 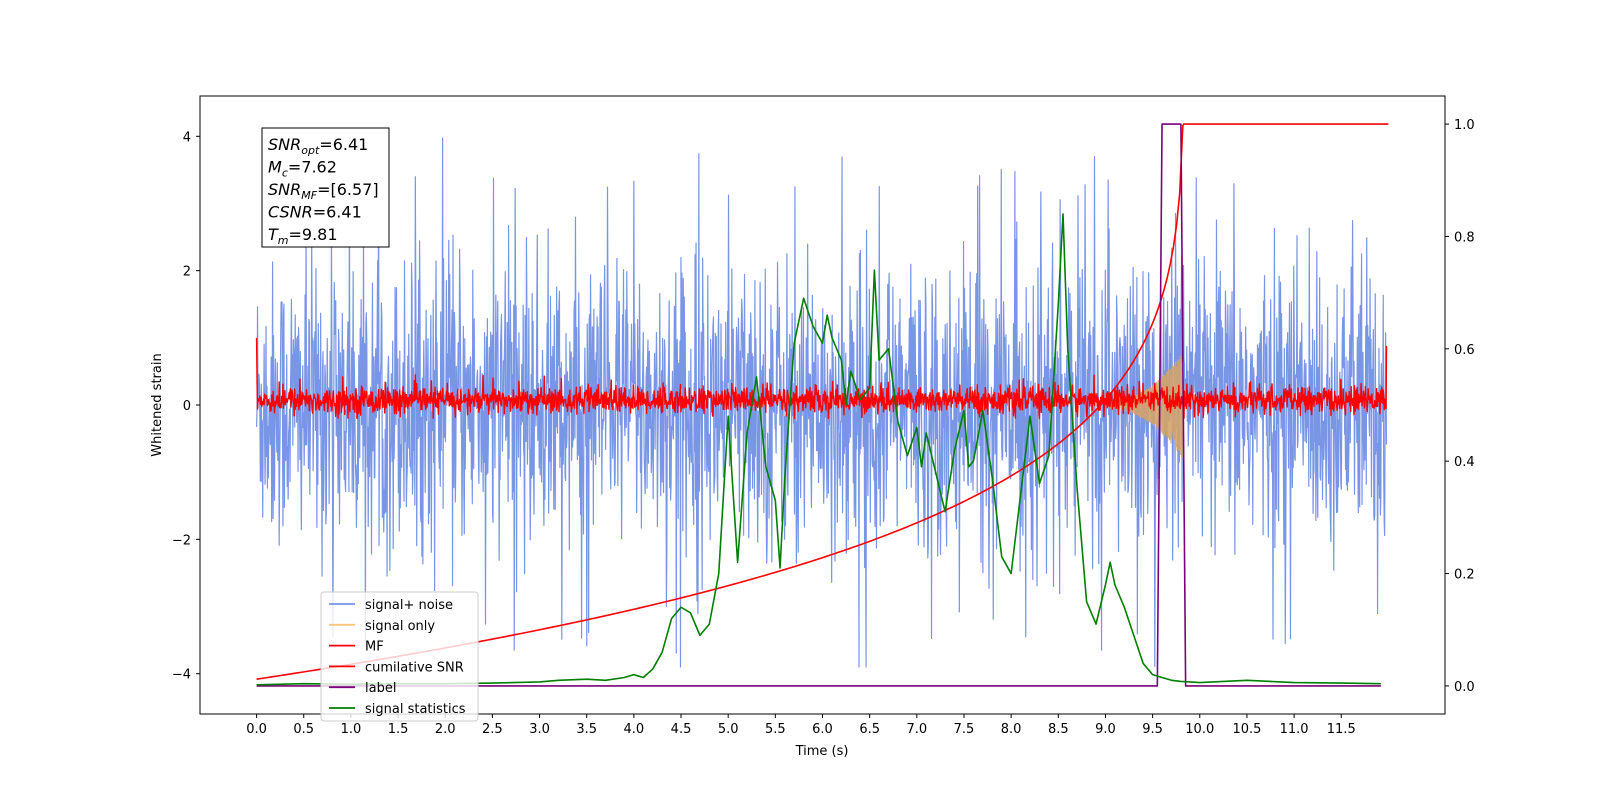 I want to click on y-tick-label: 4, so click(x=187, y=137).